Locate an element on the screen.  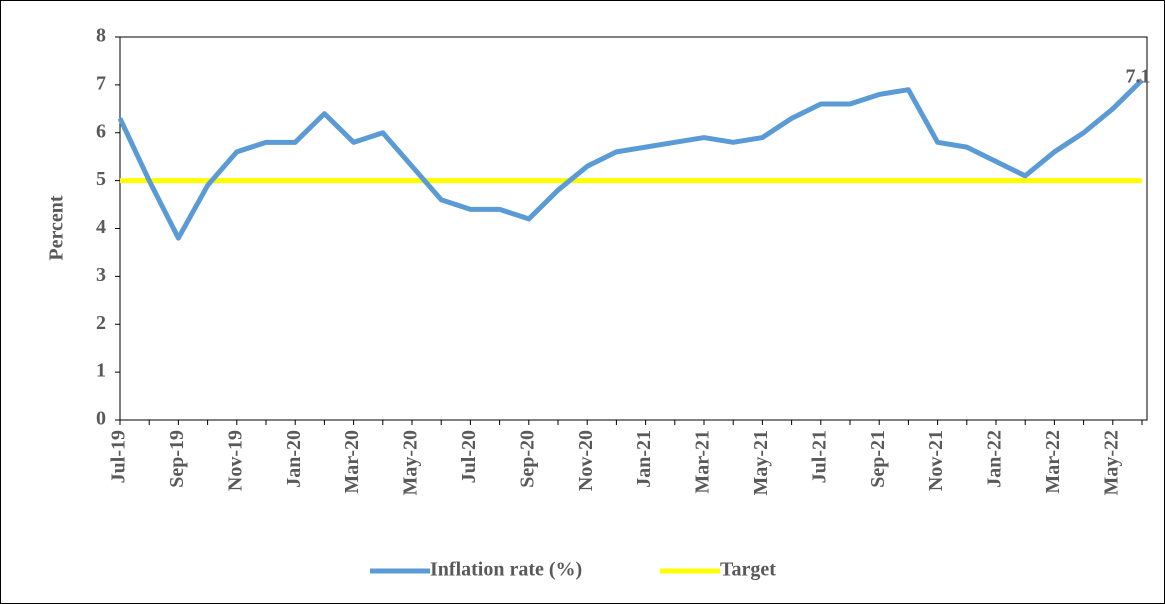
y-tick-label: 3 is located at coordinates (101, 275).